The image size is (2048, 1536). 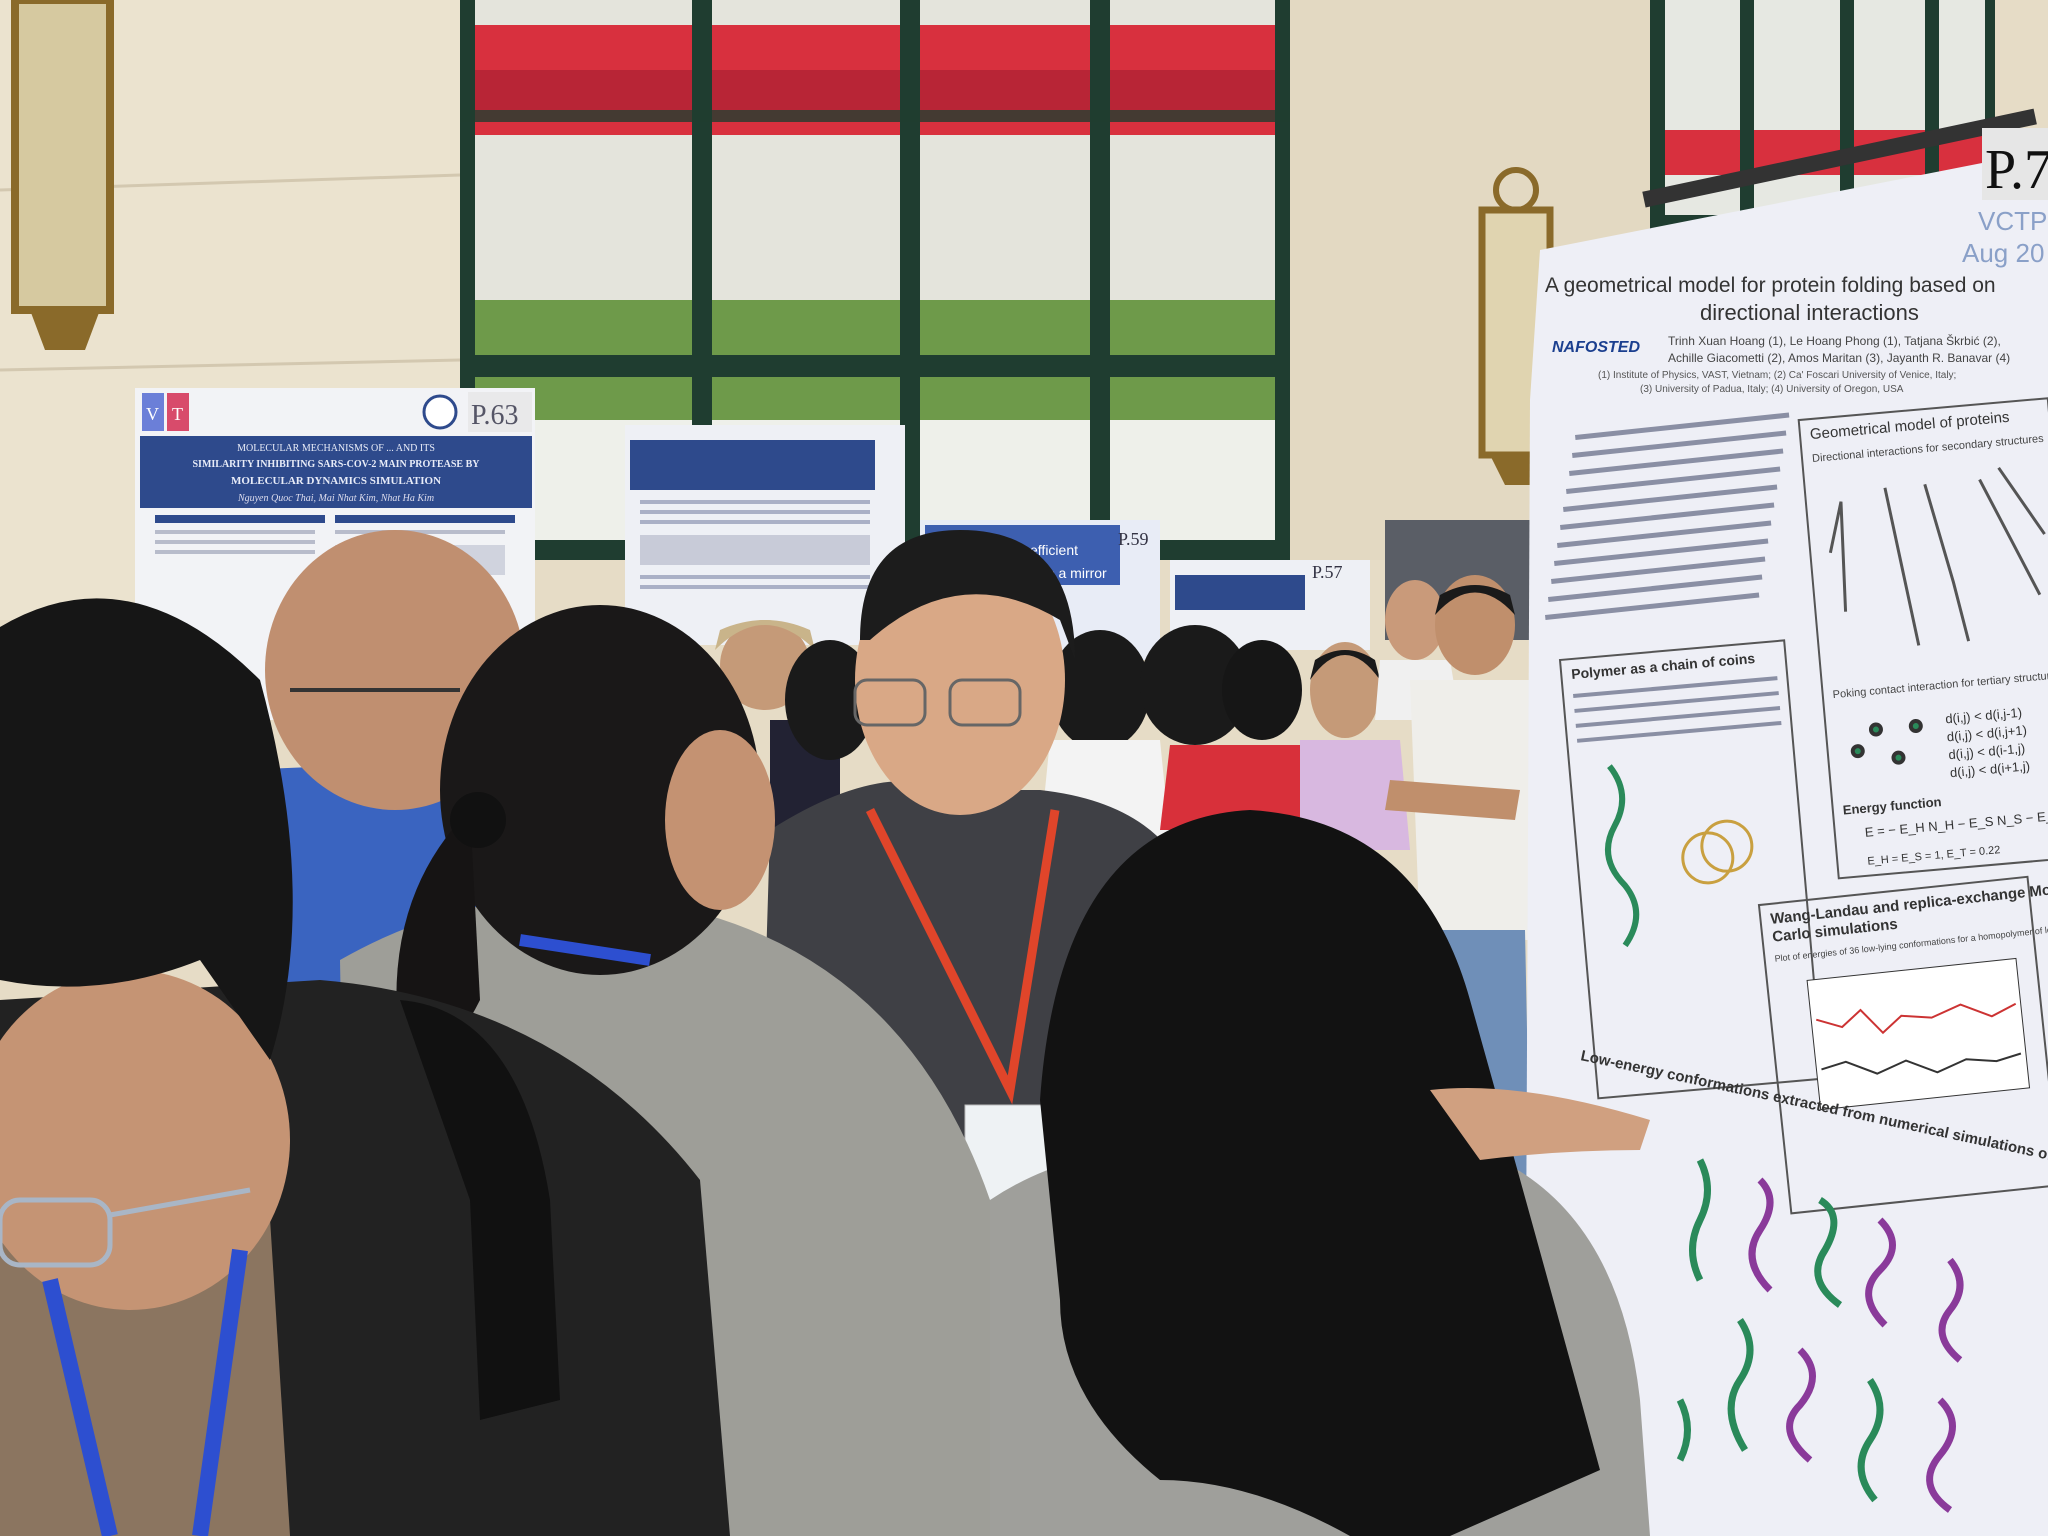 What do you see at coordinates (1540, 1124) in the screenshot?
I see `pointing-arm` at bounding box center [1540, 1124].